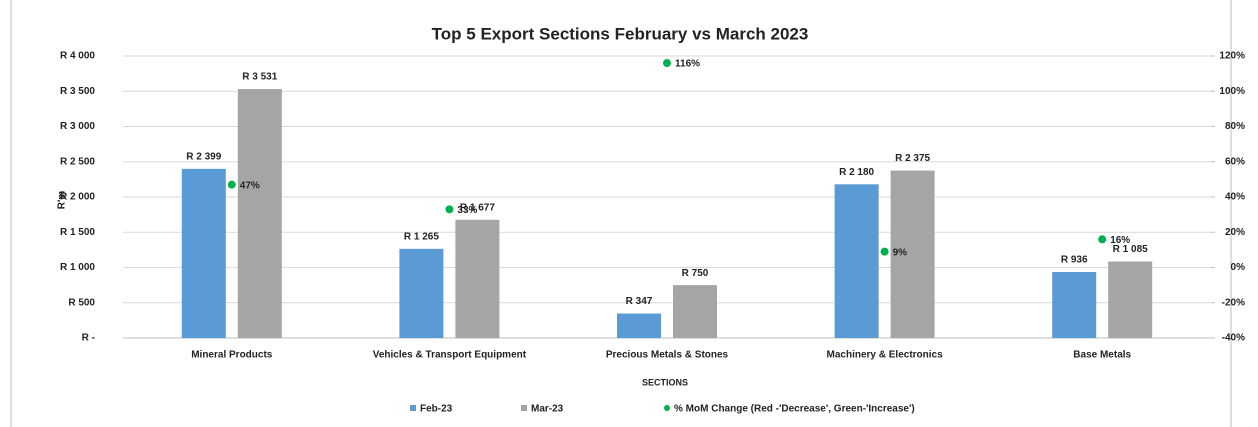 Image resolution: width=1258 pixels, height=427 pixels. Describe the element at coordinates (62, 200) in the screenshot. I see `y-axis-label: R'm` at that location.